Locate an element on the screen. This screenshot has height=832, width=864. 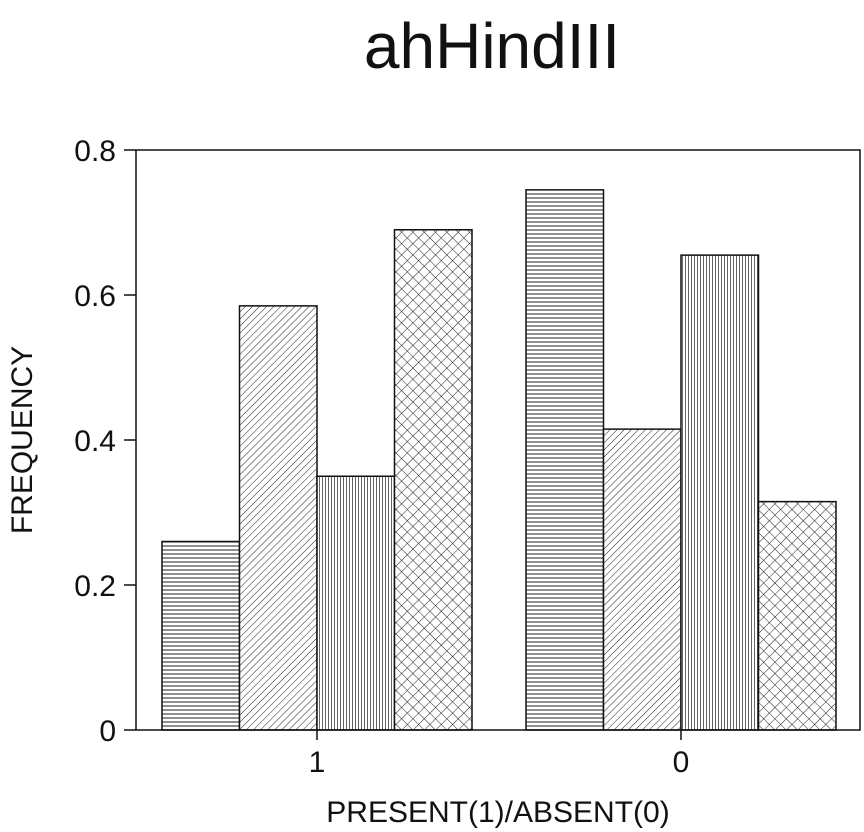
y-tick-label: 0.4 is located at coordinates (95, 441).